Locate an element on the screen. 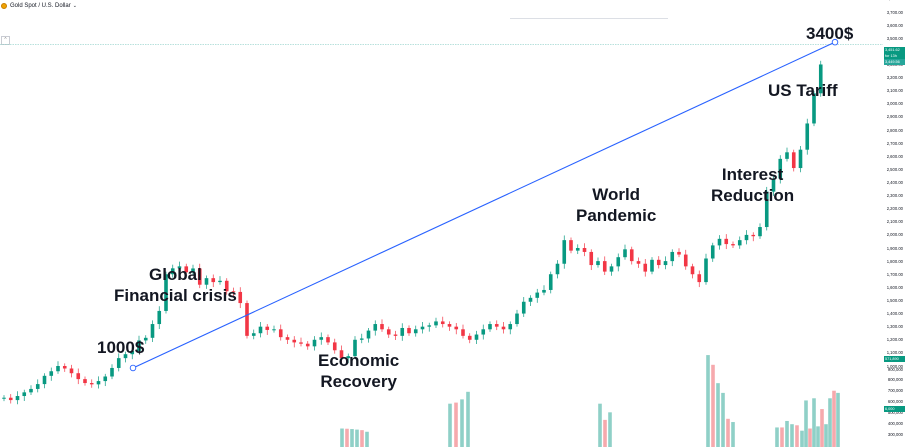 This screenshot has height=447, width=905. annotation-recovery-line2: Recovery is located at coordinates (358, 381).